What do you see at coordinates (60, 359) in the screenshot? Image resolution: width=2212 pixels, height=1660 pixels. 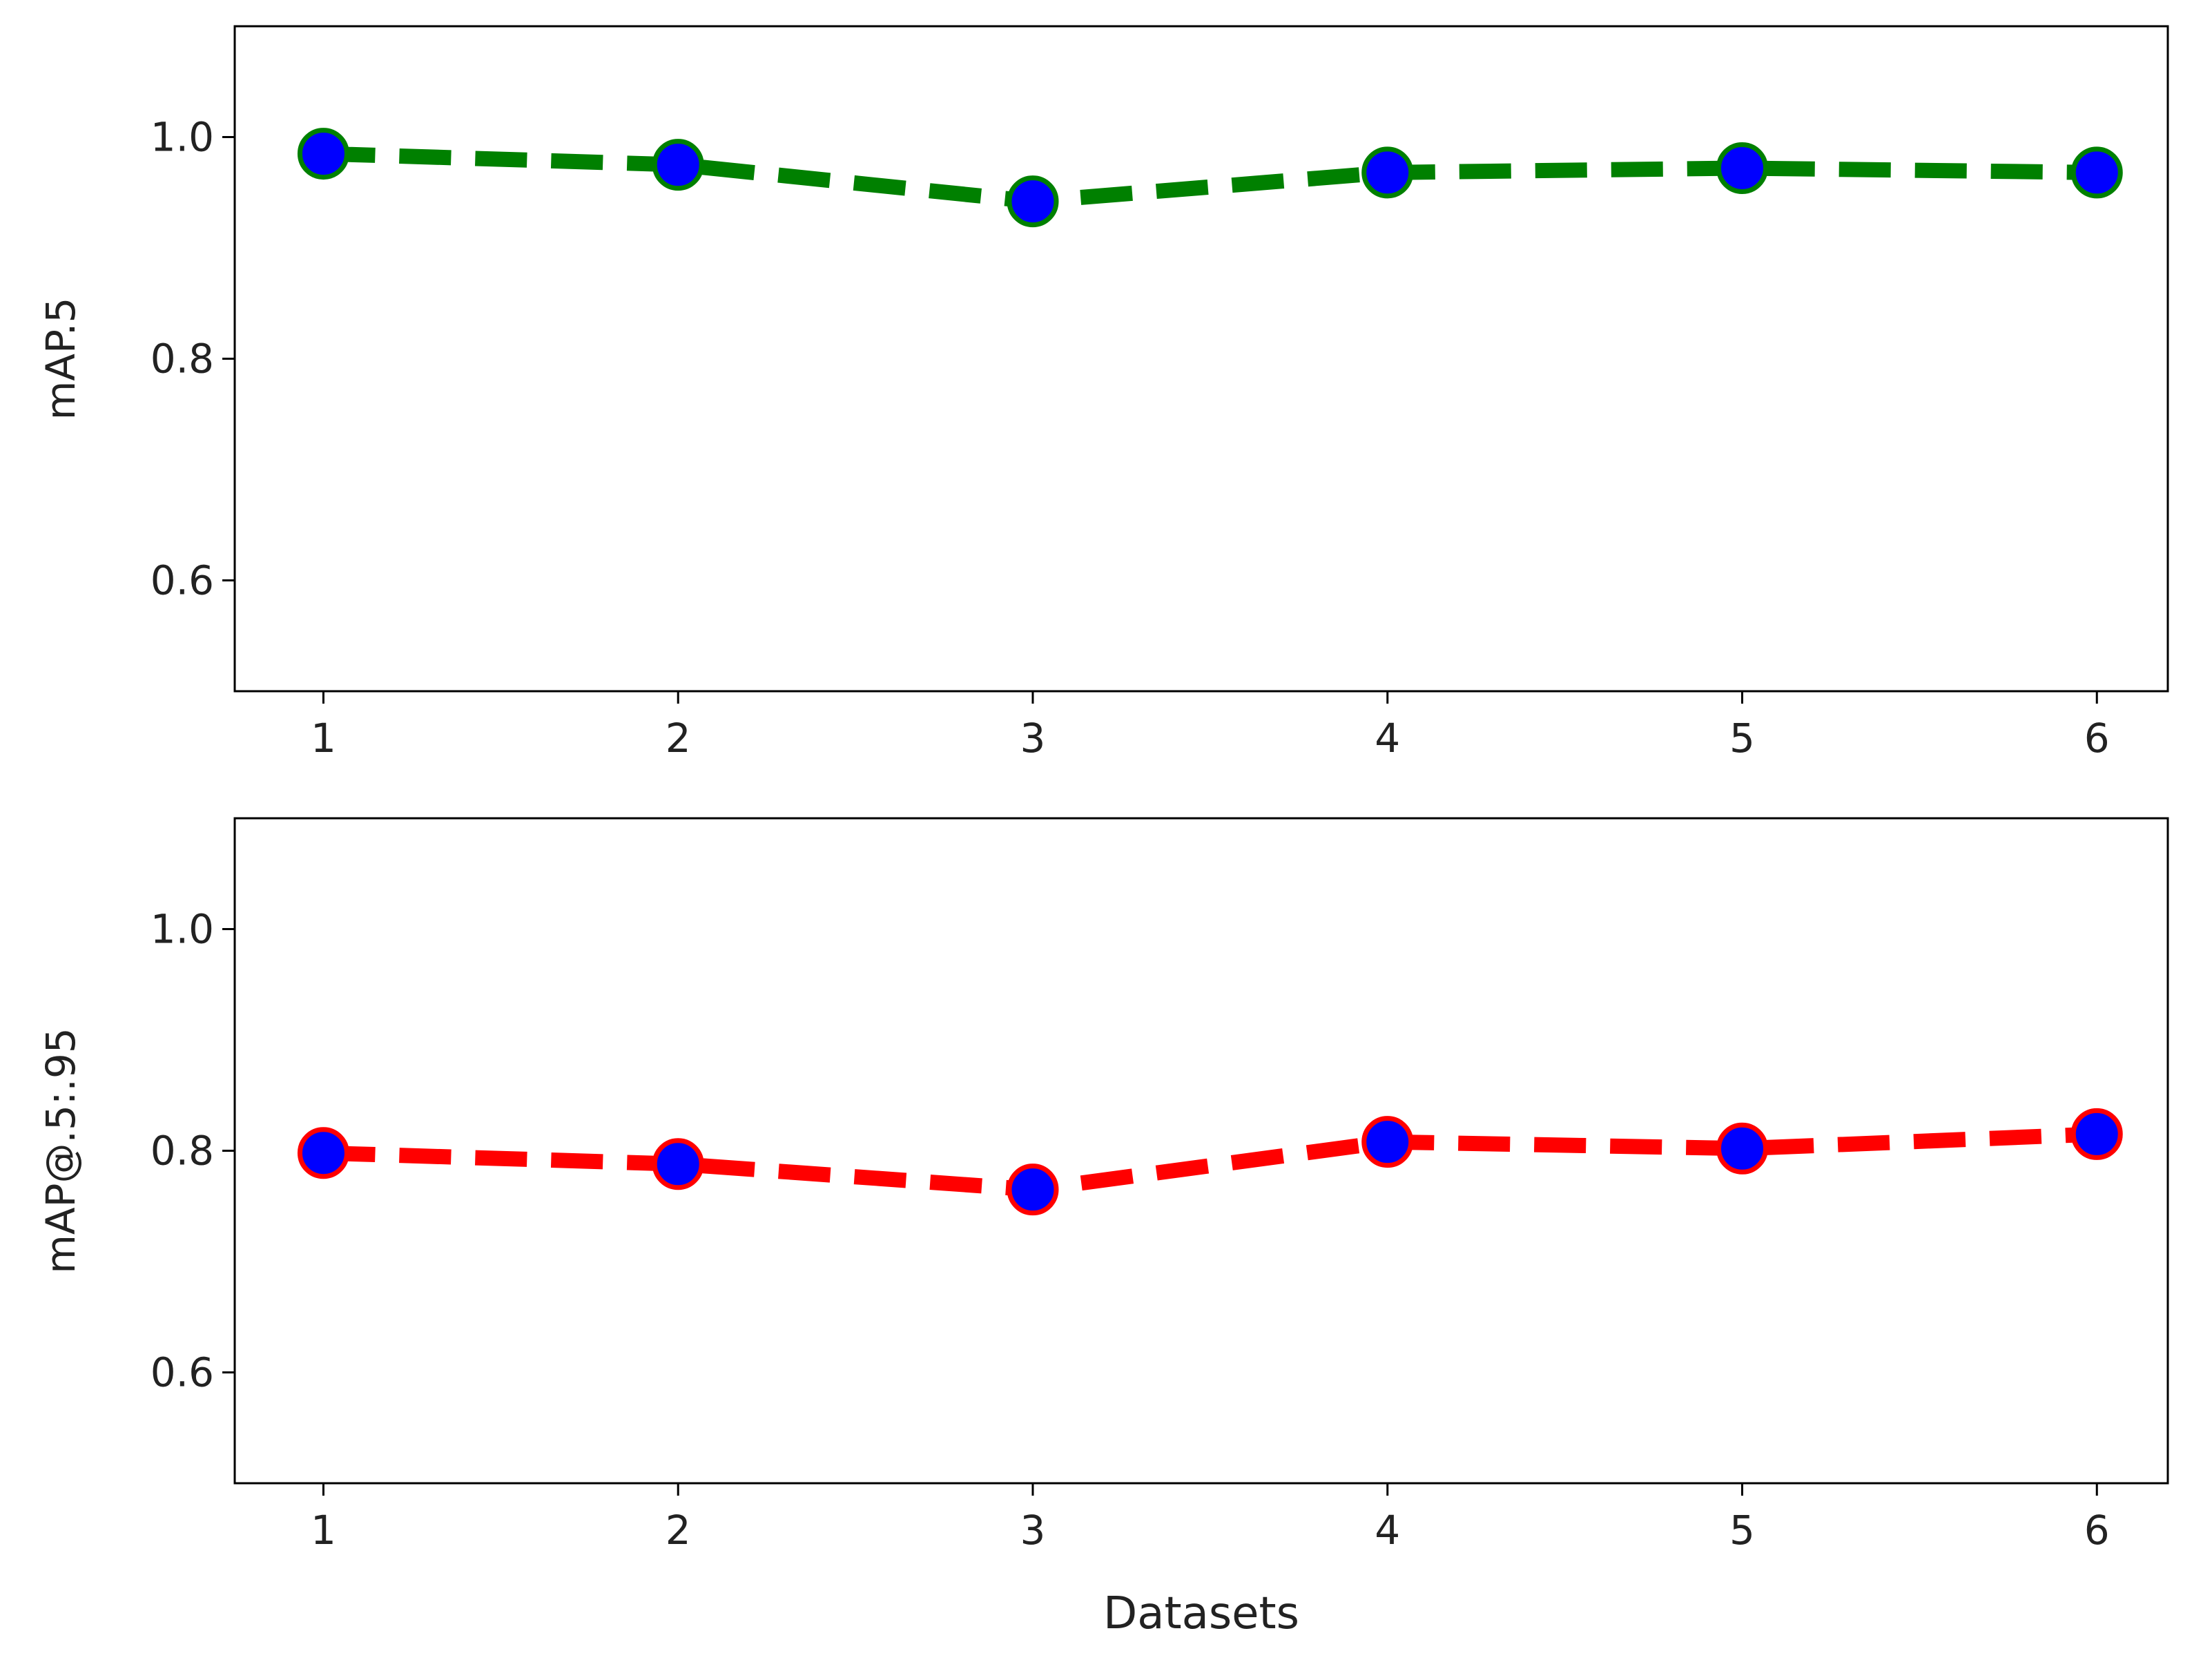 I see `y-axis-label: mAP.5` at bounding box center [60, 359].